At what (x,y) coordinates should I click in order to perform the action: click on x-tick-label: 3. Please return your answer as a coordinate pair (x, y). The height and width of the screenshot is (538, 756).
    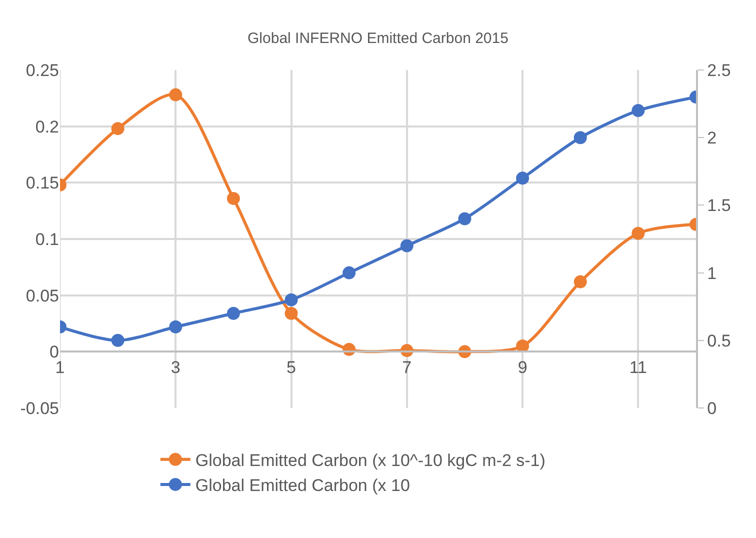
    Looking at the image, I should click on (175, 367).